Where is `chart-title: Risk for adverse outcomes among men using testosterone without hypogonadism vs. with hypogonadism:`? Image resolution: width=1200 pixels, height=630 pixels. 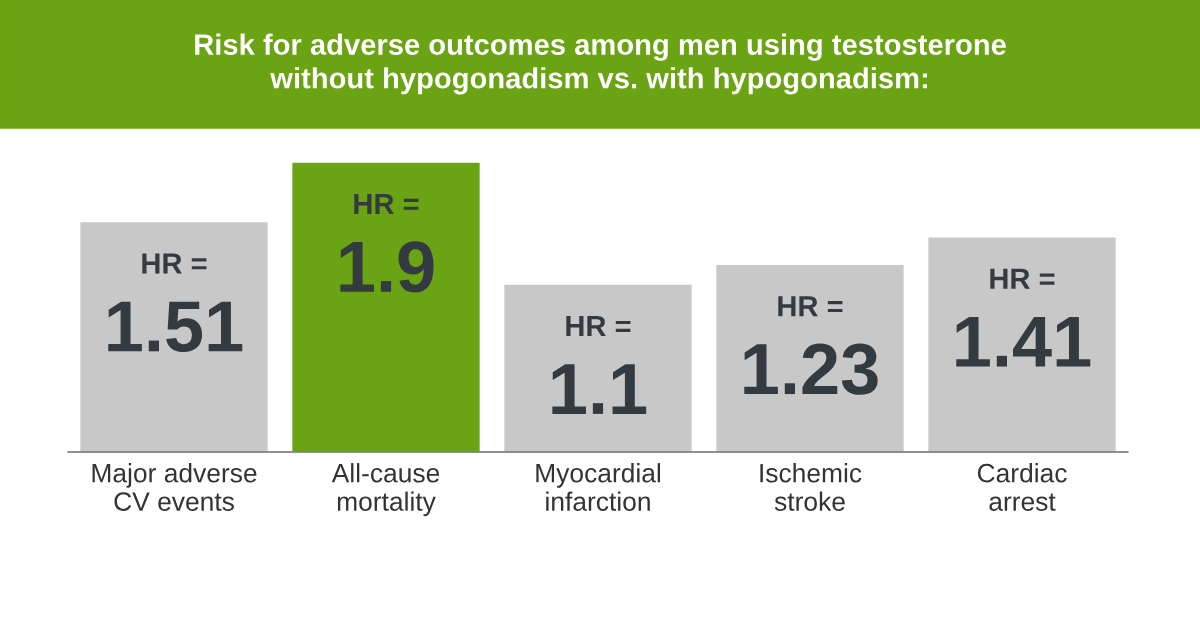
chart-title: Risk for adverse outcomes among men using testosterone without hypogonadism vs. with hypogonadism: is located at coordinates (600, 64).